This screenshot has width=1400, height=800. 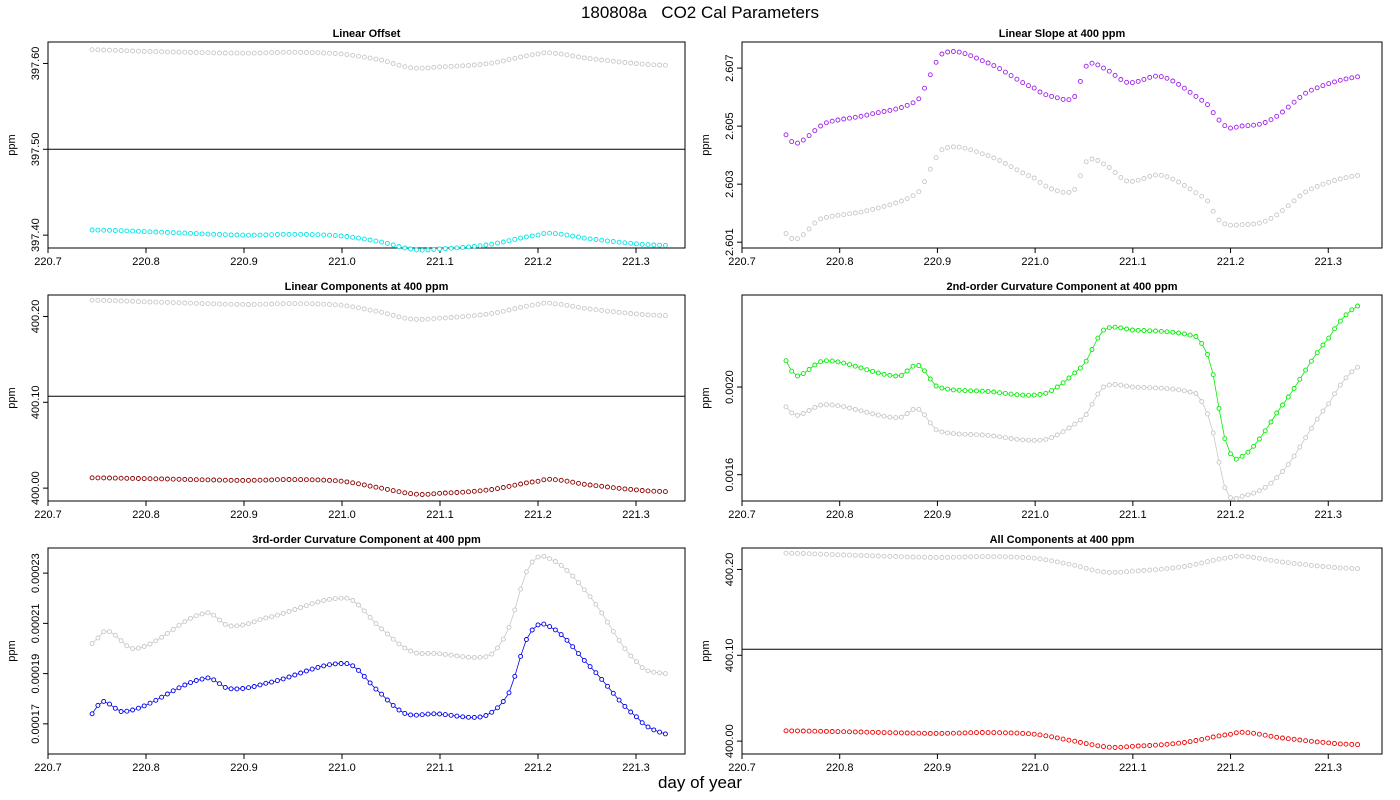 I want to click on y-tick-label: 2.607, so click(x=730, y=68).